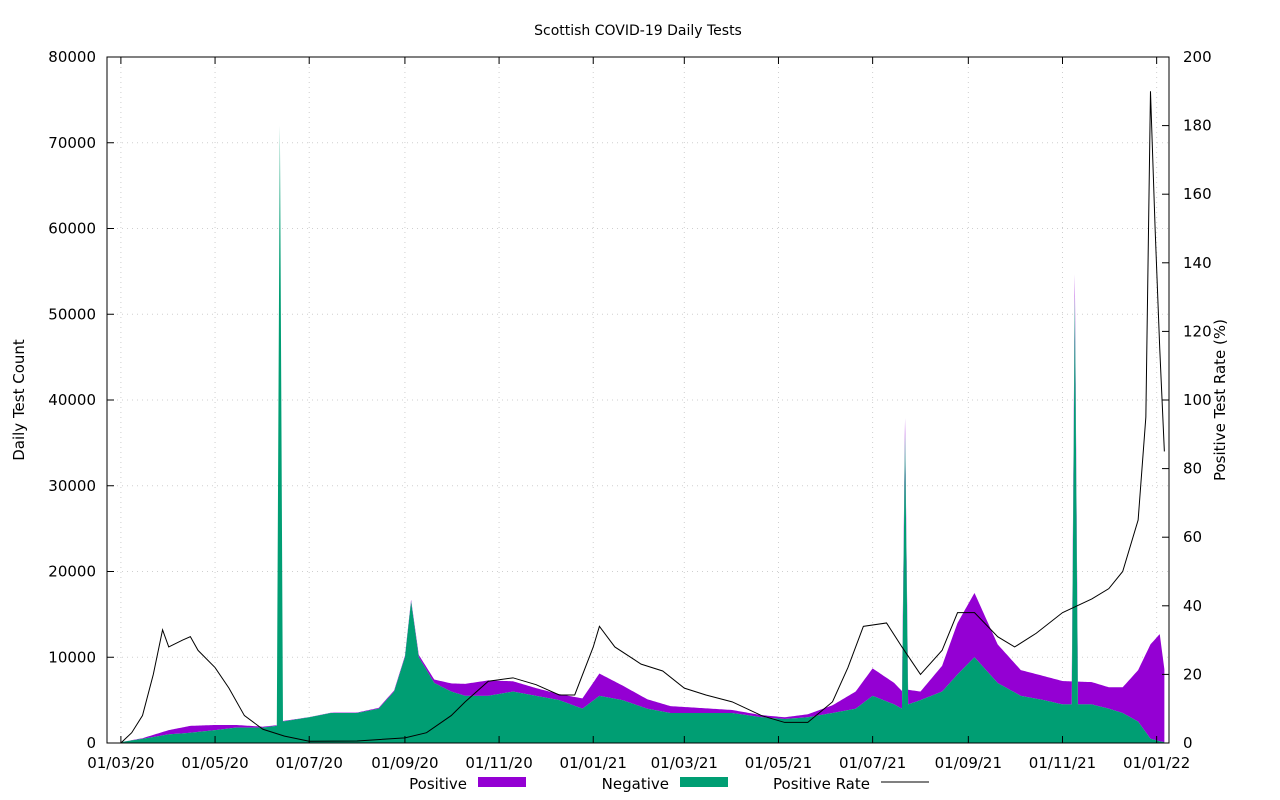  Describe the element at coordinates (72, 486) in the screenshot. I see `y-tick-label: 30000` at that location.